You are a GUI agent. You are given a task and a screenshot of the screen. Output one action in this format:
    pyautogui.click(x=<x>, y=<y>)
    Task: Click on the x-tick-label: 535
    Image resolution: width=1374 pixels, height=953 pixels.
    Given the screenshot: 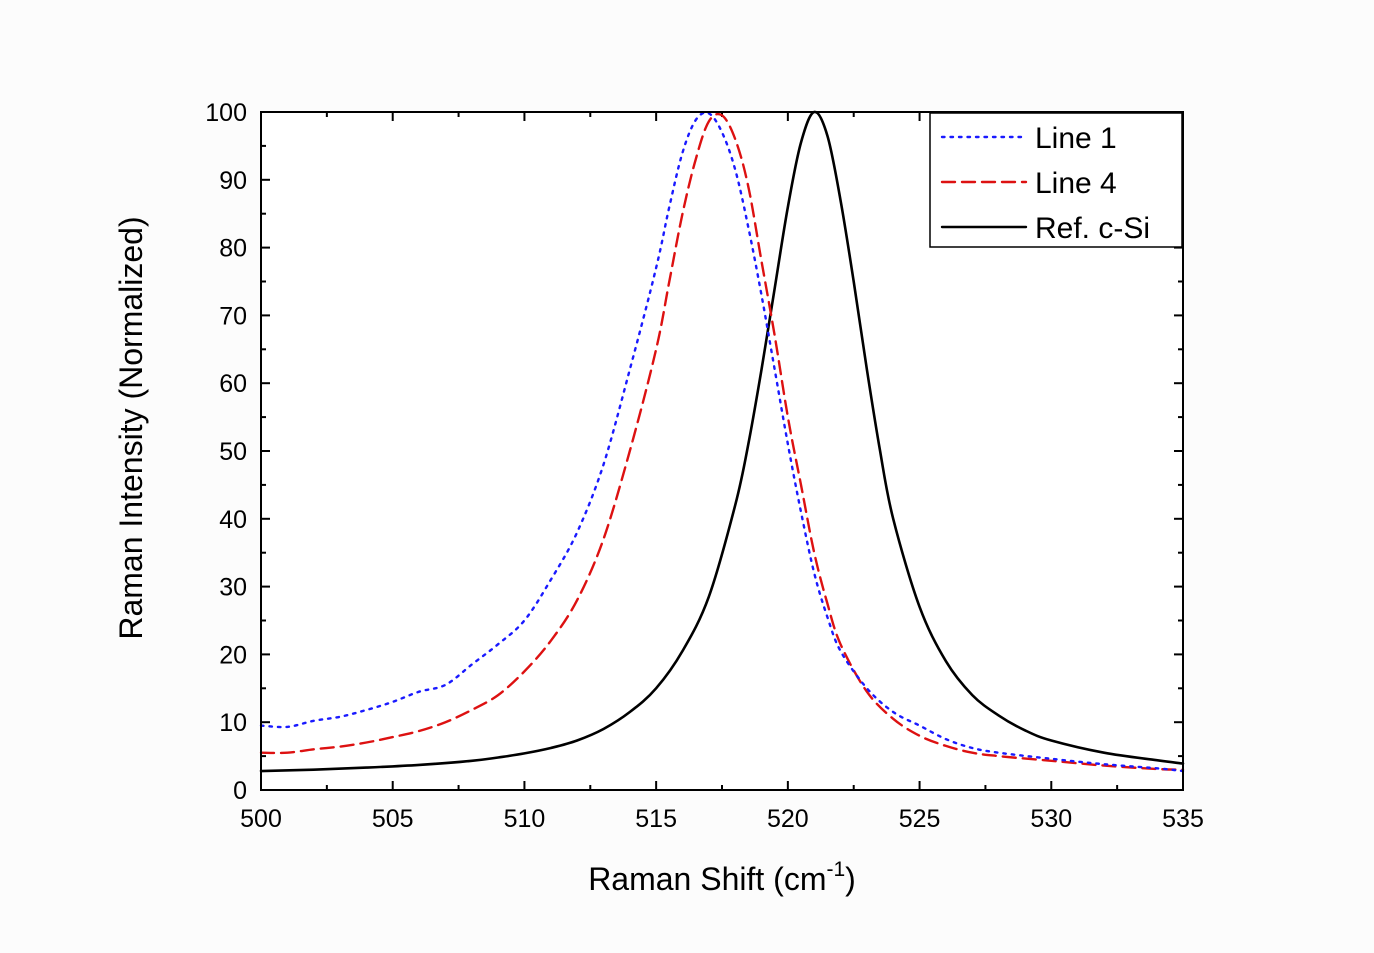 What is the action you would take?
    pyautogui.click(x=1183, y=819)
    